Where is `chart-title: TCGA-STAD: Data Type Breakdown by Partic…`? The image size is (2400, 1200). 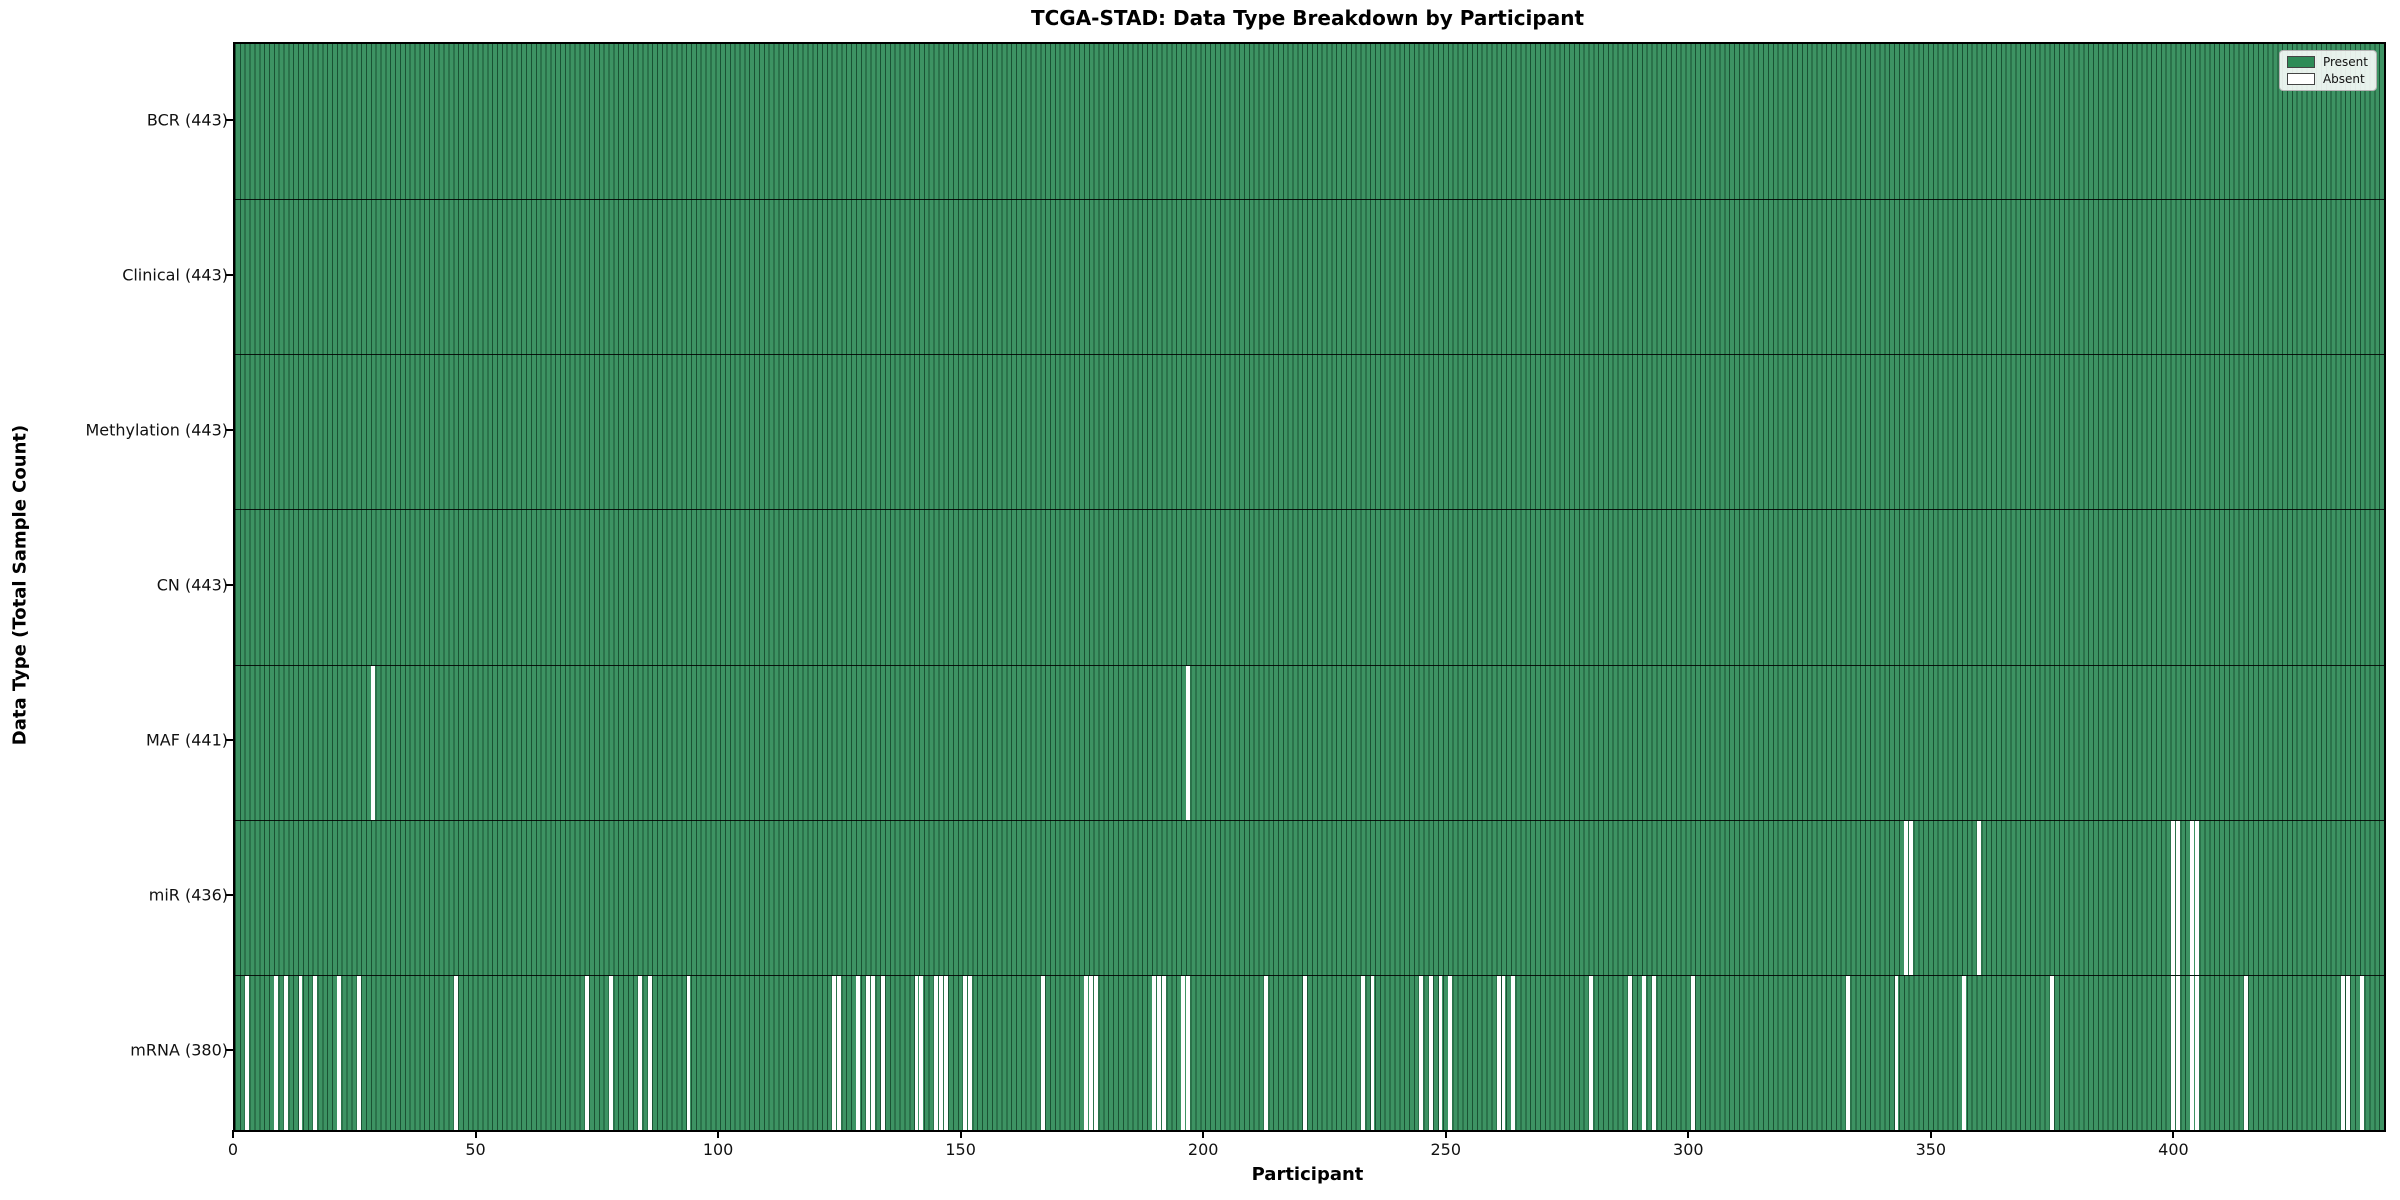 chart-title: TCGA-STAD: Data Type Breakdown by Partic… is located at coordinates (1307, 18).